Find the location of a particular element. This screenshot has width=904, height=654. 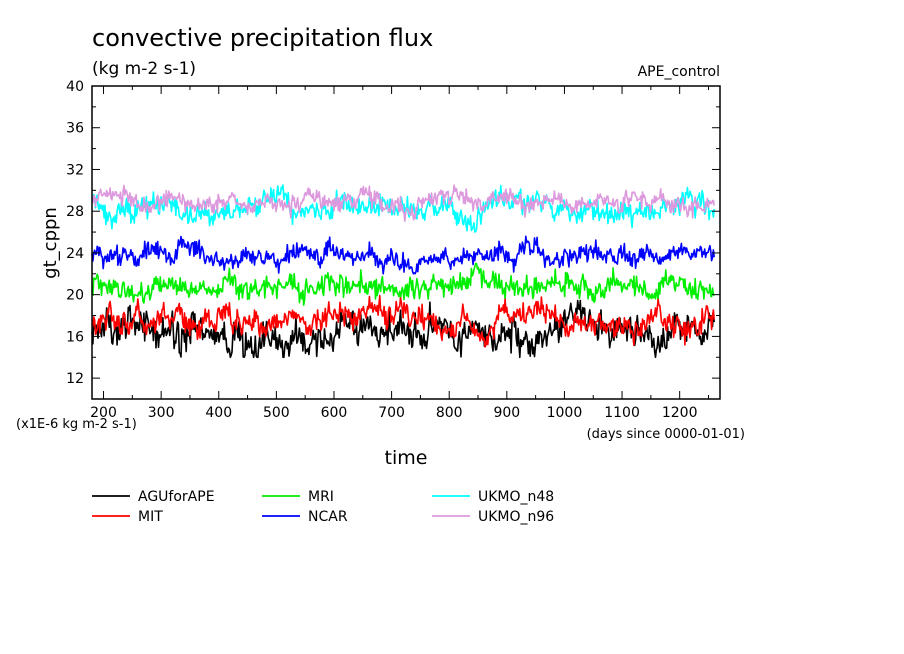

x-tick-label: 700 is located at coordinates (391, 413).